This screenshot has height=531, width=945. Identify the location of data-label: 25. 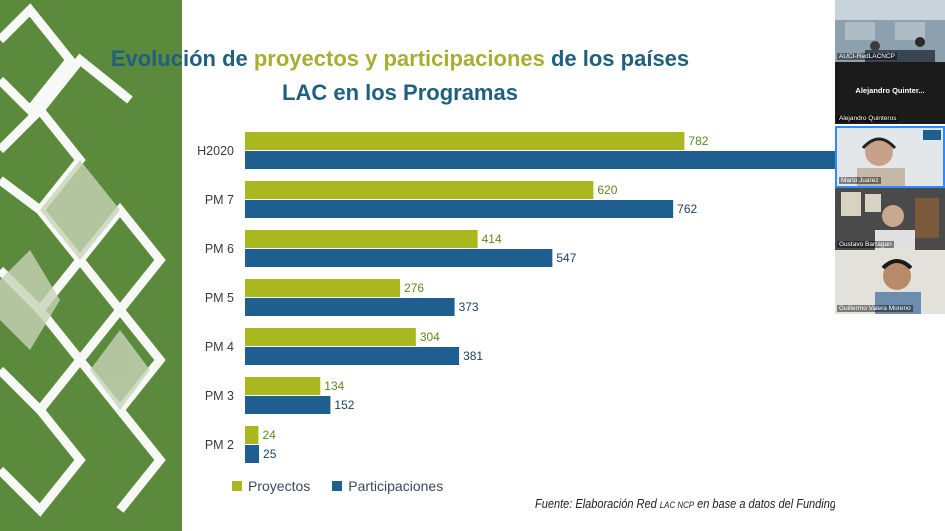
(270, 454).